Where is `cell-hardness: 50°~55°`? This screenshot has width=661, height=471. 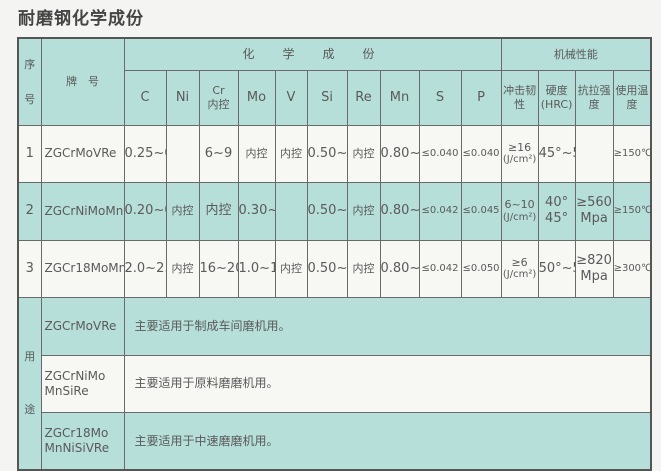
cell-hardness: 50°~55° is located at coordinates (556, 268).